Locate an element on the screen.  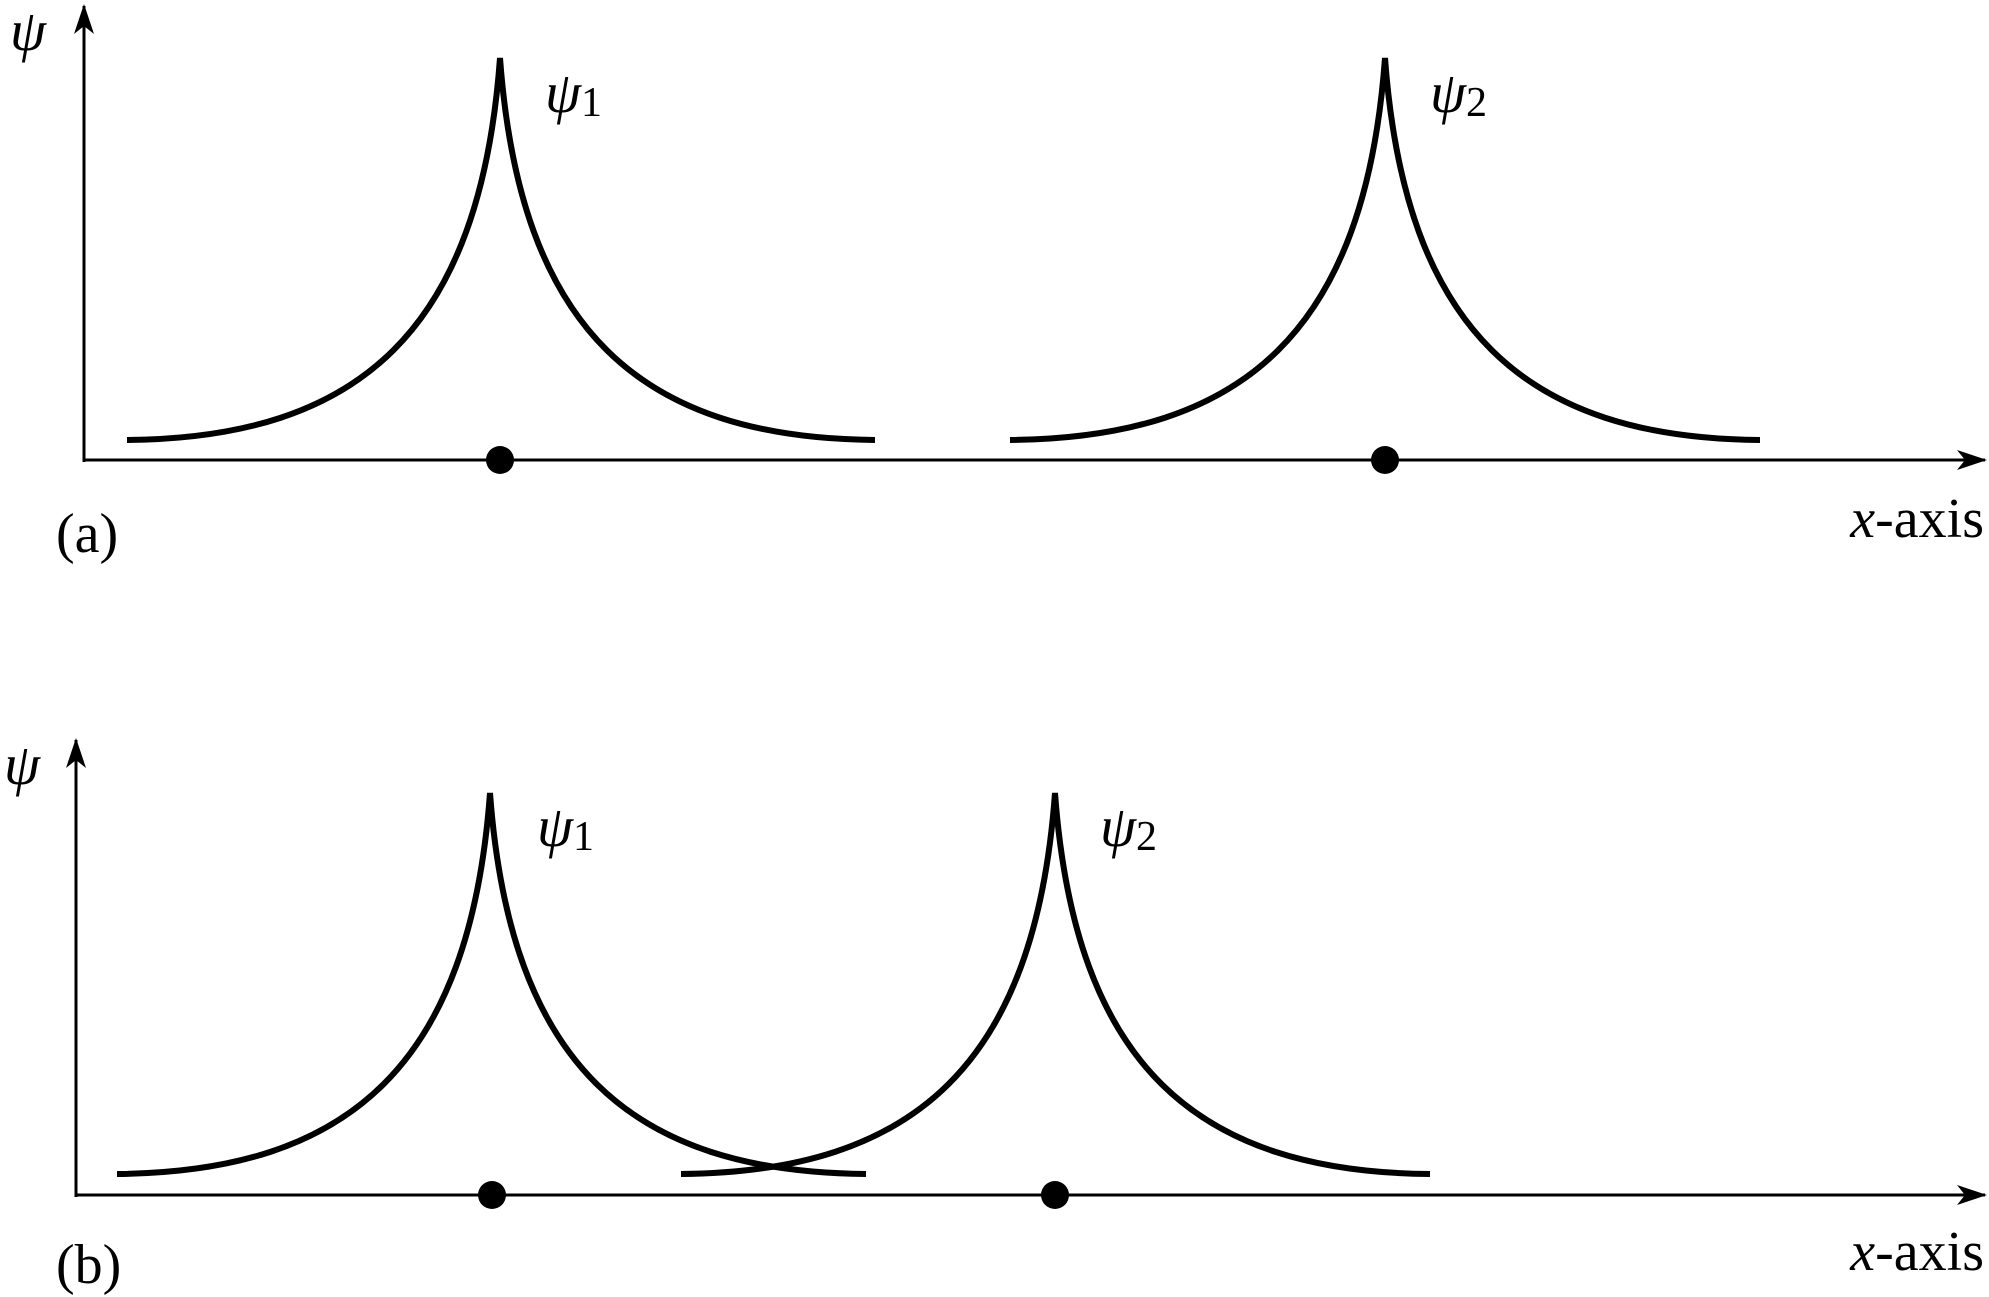
x-axis-label-b: x-axis is located at coordinates (1916, 1252).